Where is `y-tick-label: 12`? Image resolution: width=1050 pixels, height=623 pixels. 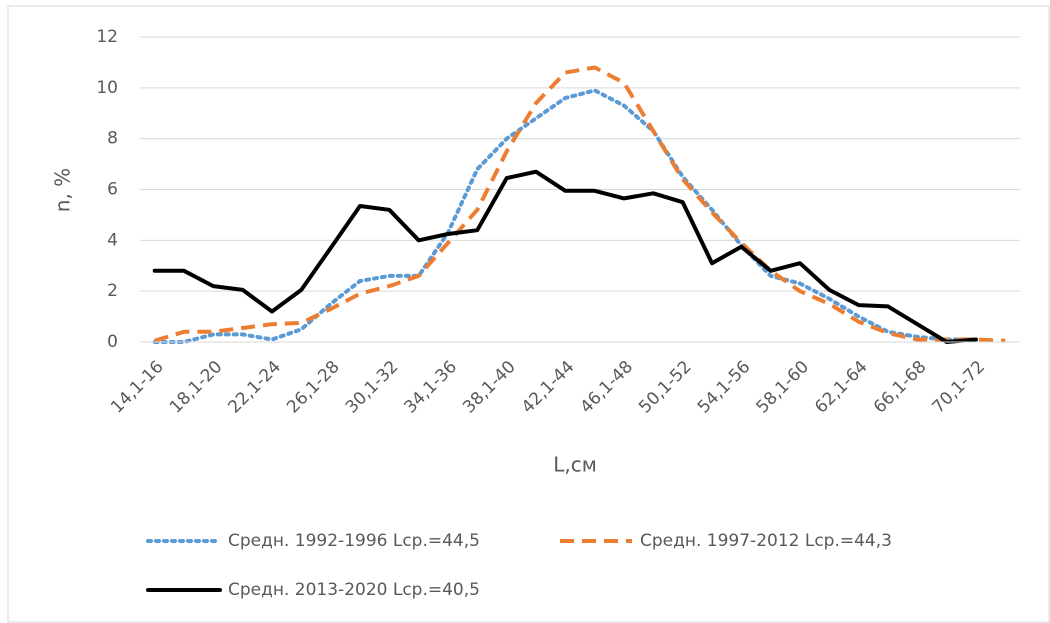 y-tick-label: 12 is located at coordinates (107, 37).